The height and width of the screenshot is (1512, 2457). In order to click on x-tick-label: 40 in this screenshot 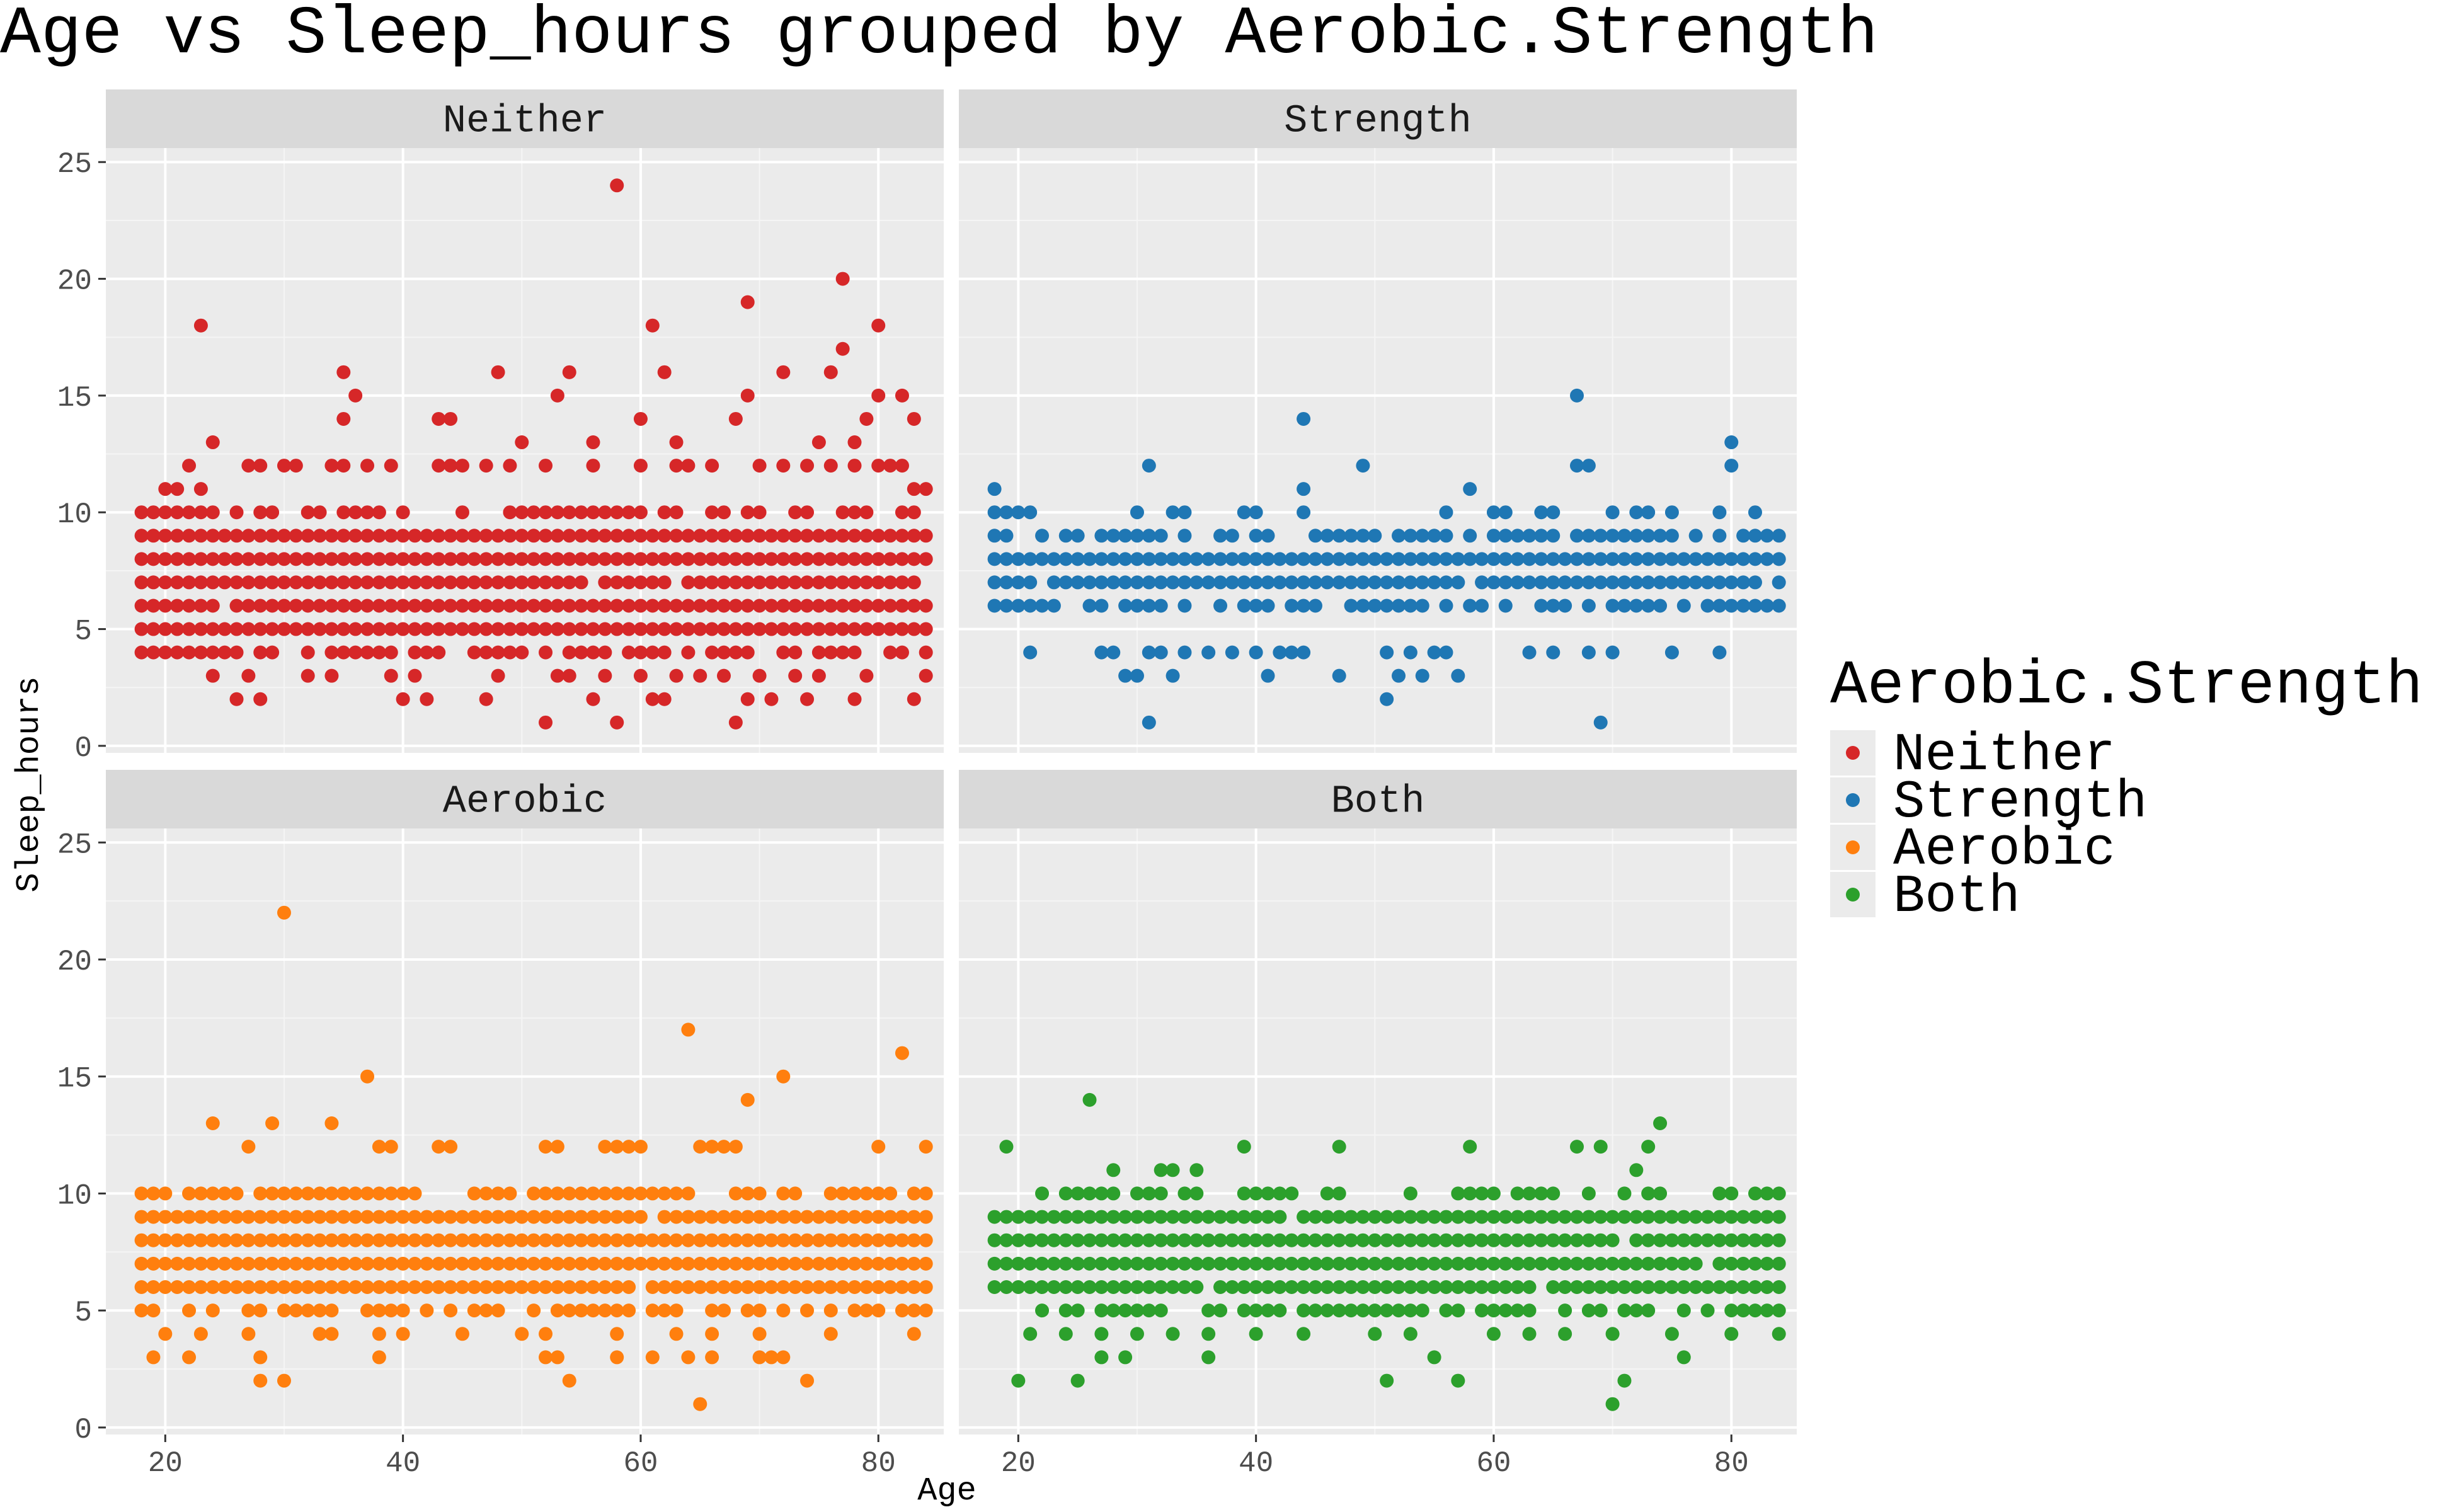, I will do `click(1256, 1463)`.